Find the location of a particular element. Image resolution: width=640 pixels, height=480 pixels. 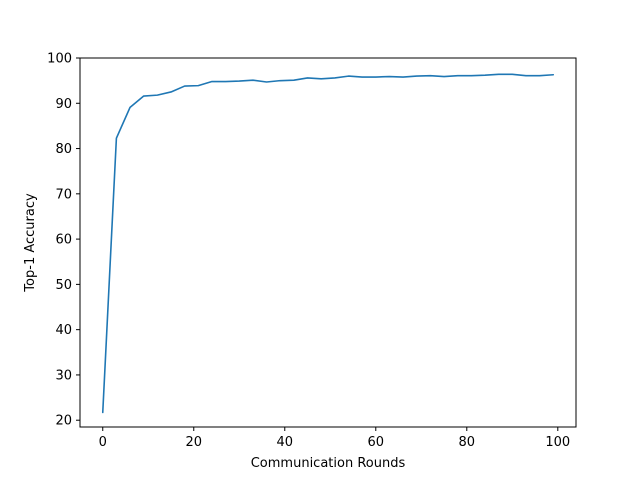

y-tick-label: 100 is located at coordinates (59, 59).